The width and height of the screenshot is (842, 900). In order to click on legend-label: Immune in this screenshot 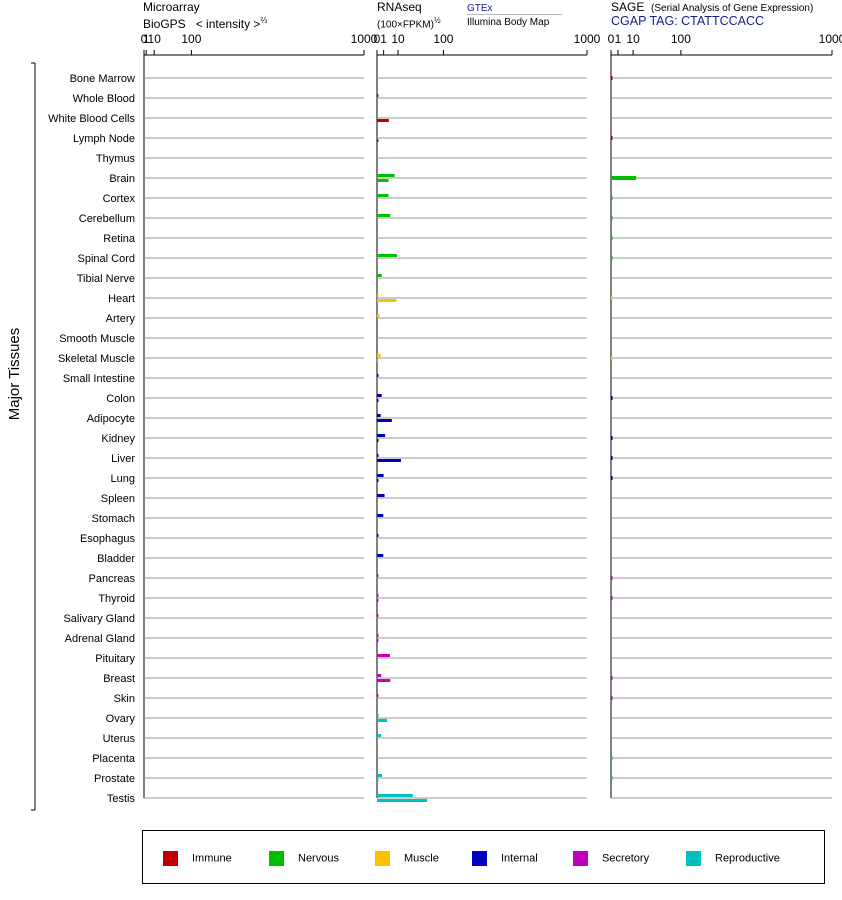, I will do `click(212, 858)`.